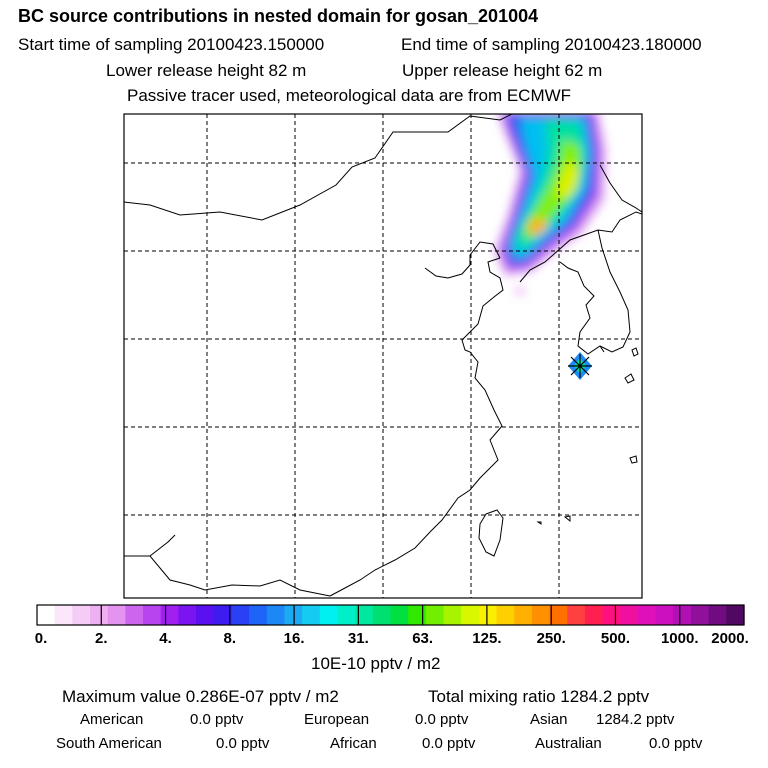 This screenshot has height=768, width=768. Describe the element at coordinates (549, 719) in the screenshot. I see `region-name-asian: Asian` at that location.